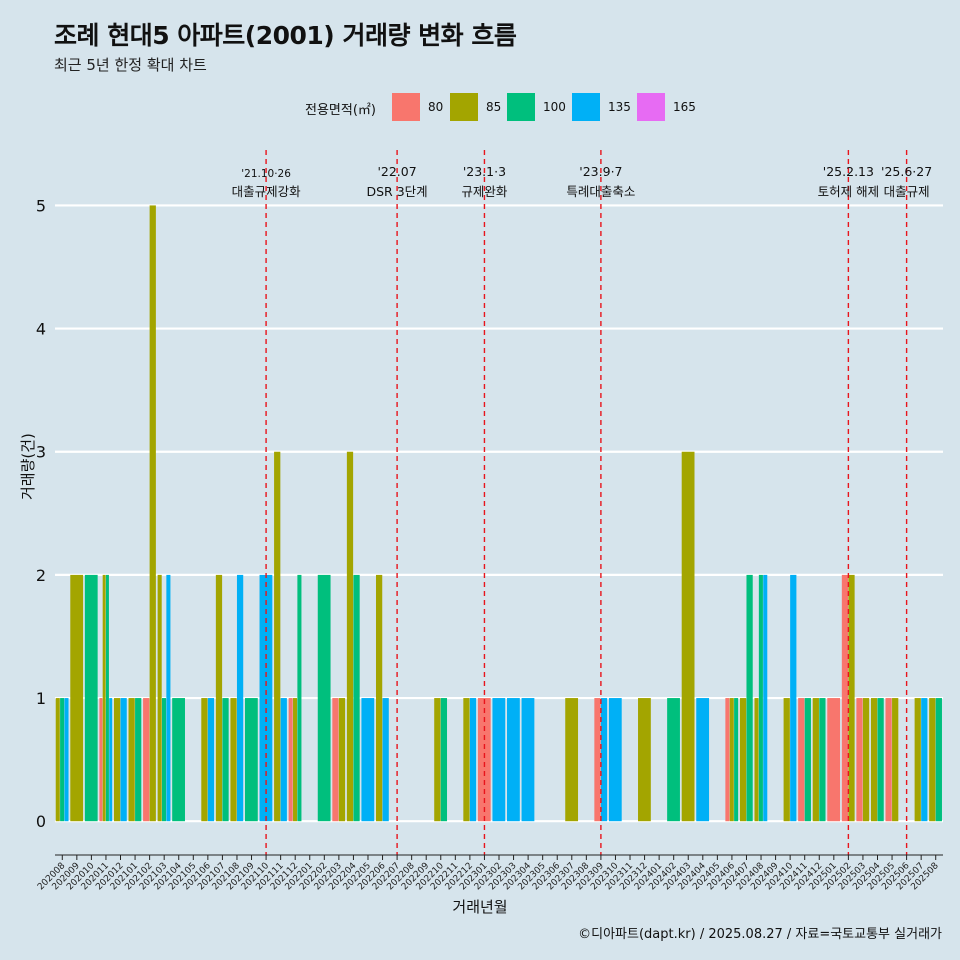 This screenshot has width=960, height=960. I want to click on annotation-label-202309: 특례대출축소, so click(600, 191).